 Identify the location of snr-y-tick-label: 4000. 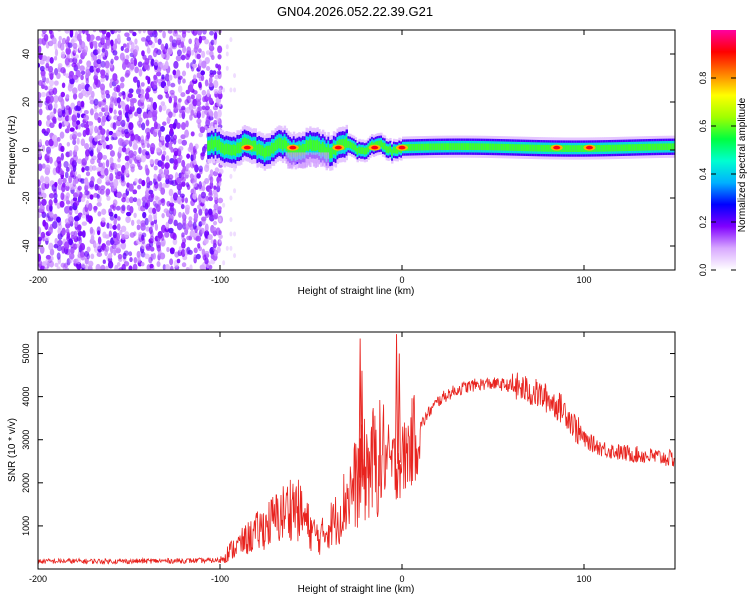
(26, 397).